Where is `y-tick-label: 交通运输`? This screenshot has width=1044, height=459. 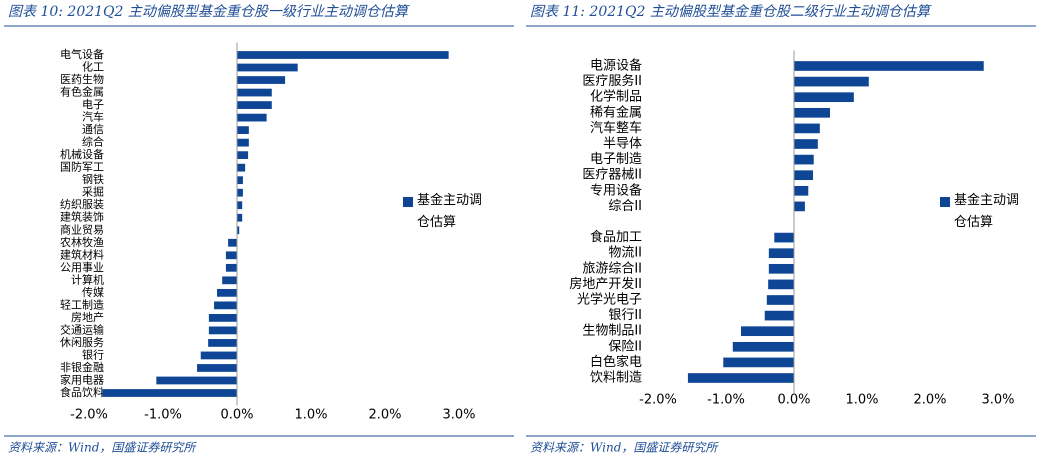 y-tick-label: 交通运输 is located at coordinates (82, 329).